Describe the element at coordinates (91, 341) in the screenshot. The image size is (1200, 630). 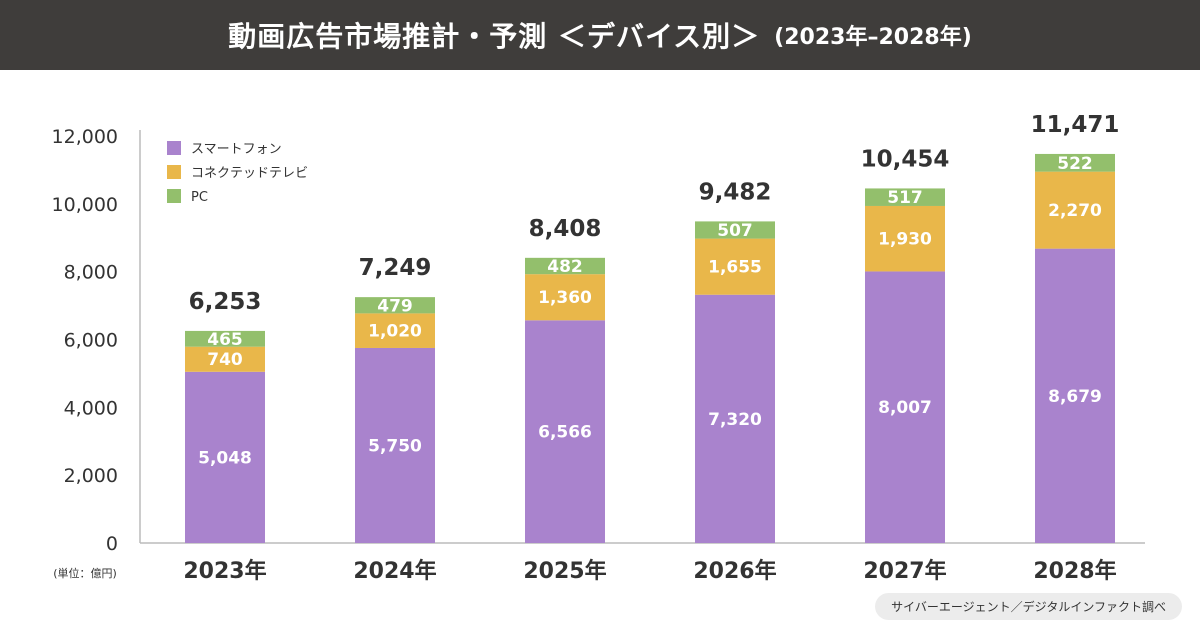
I see `y-tick-label: 6,000` at that location.